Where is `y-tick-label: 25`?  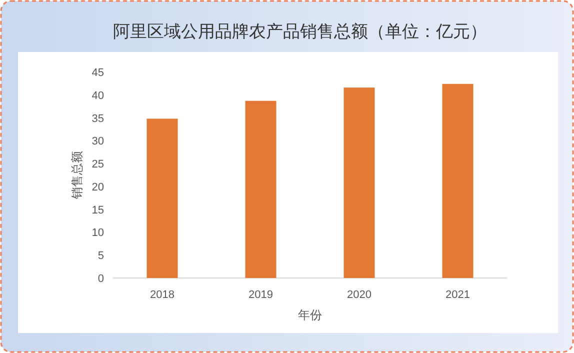 y-tick-label: 25 is located at coordinates (98, 164).